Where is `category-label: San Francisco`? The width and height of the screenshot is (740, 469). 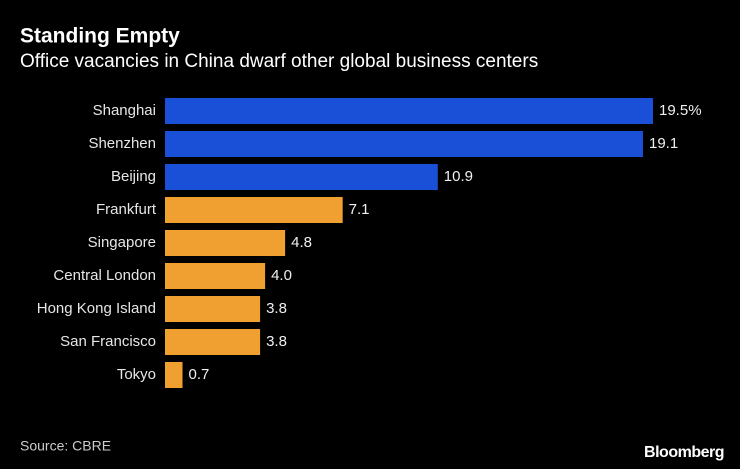 category-label: San Francisco is located at coordinates (108, 341).